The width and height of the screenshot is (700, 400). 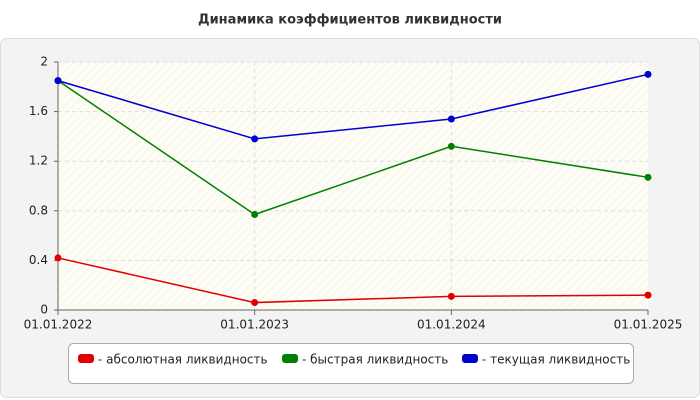 I want to click on legend-label: - абсолютная ликвидность, so click(x=183, y=360).